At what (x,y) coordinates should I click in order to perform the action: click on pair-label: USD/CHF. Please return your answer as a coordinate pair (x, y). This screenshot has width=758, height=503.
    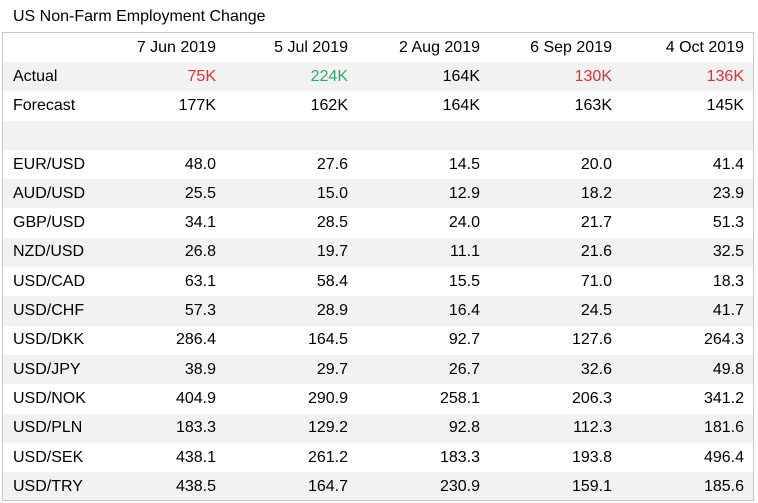
    Looking at the image, I should click on (48, 311).